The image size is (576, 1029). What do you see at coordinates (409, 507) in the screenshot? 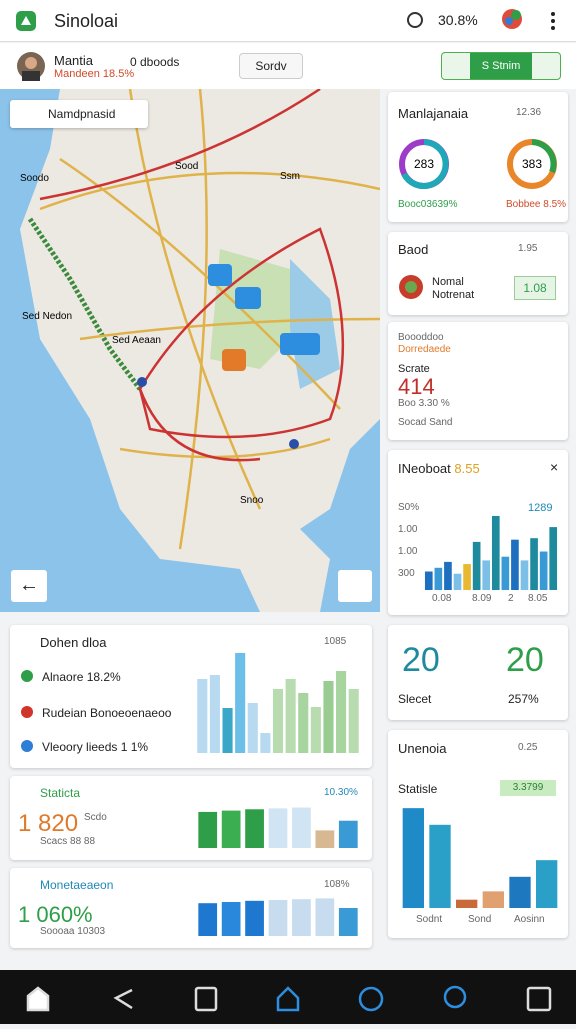
I see `y-label: S0%` at bounding box center [409, 507].